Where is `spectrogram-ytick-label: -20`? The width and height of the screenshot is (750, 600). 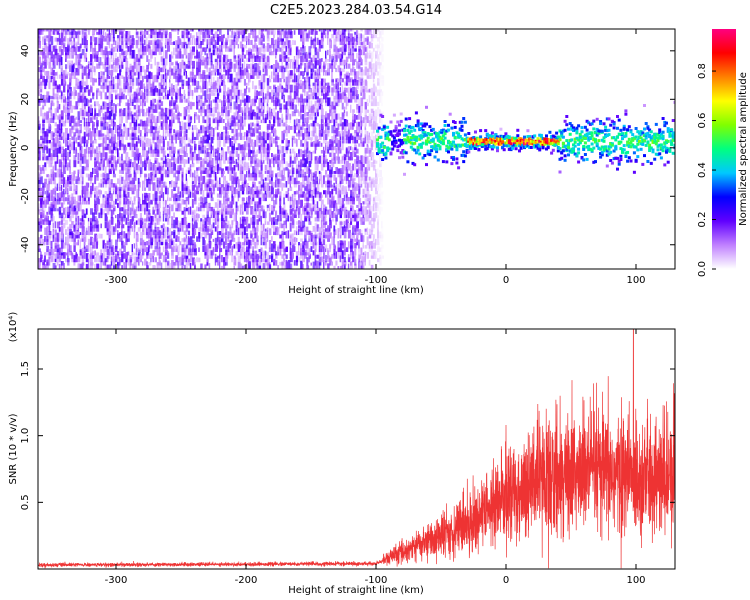 spectrogram-ytick-label: -20 is located at coordinates (25, 196).